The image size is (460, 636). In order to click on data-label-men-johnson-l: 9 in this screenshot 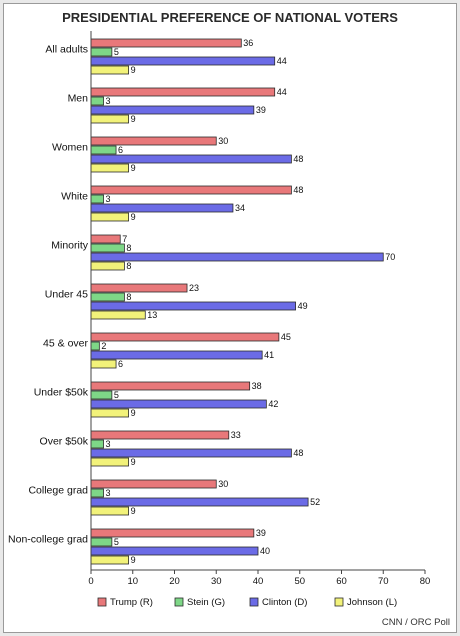, I will do `click(133, 119)`.